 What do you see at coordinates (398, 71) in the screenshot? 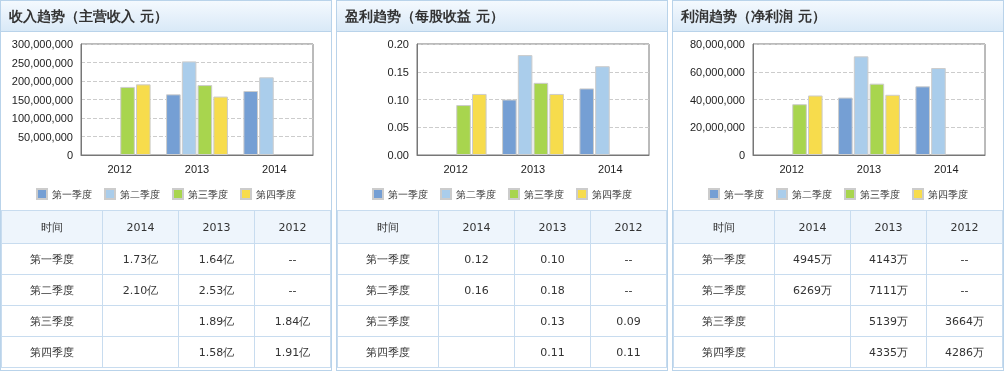
I see `y-tick-label: 0.15` at bounding box center [398, 71].